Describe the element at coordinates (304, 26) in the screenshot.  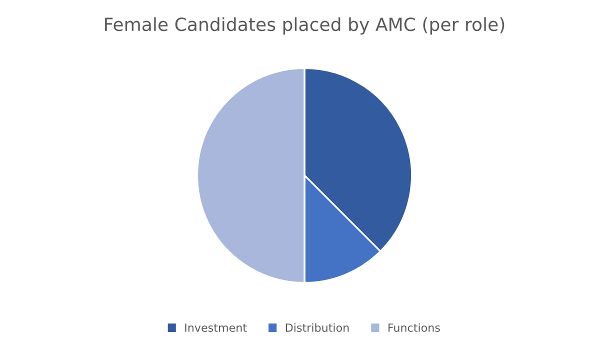
I see `chart-title: Female Candidates placed by AMC (per role)` at that location.